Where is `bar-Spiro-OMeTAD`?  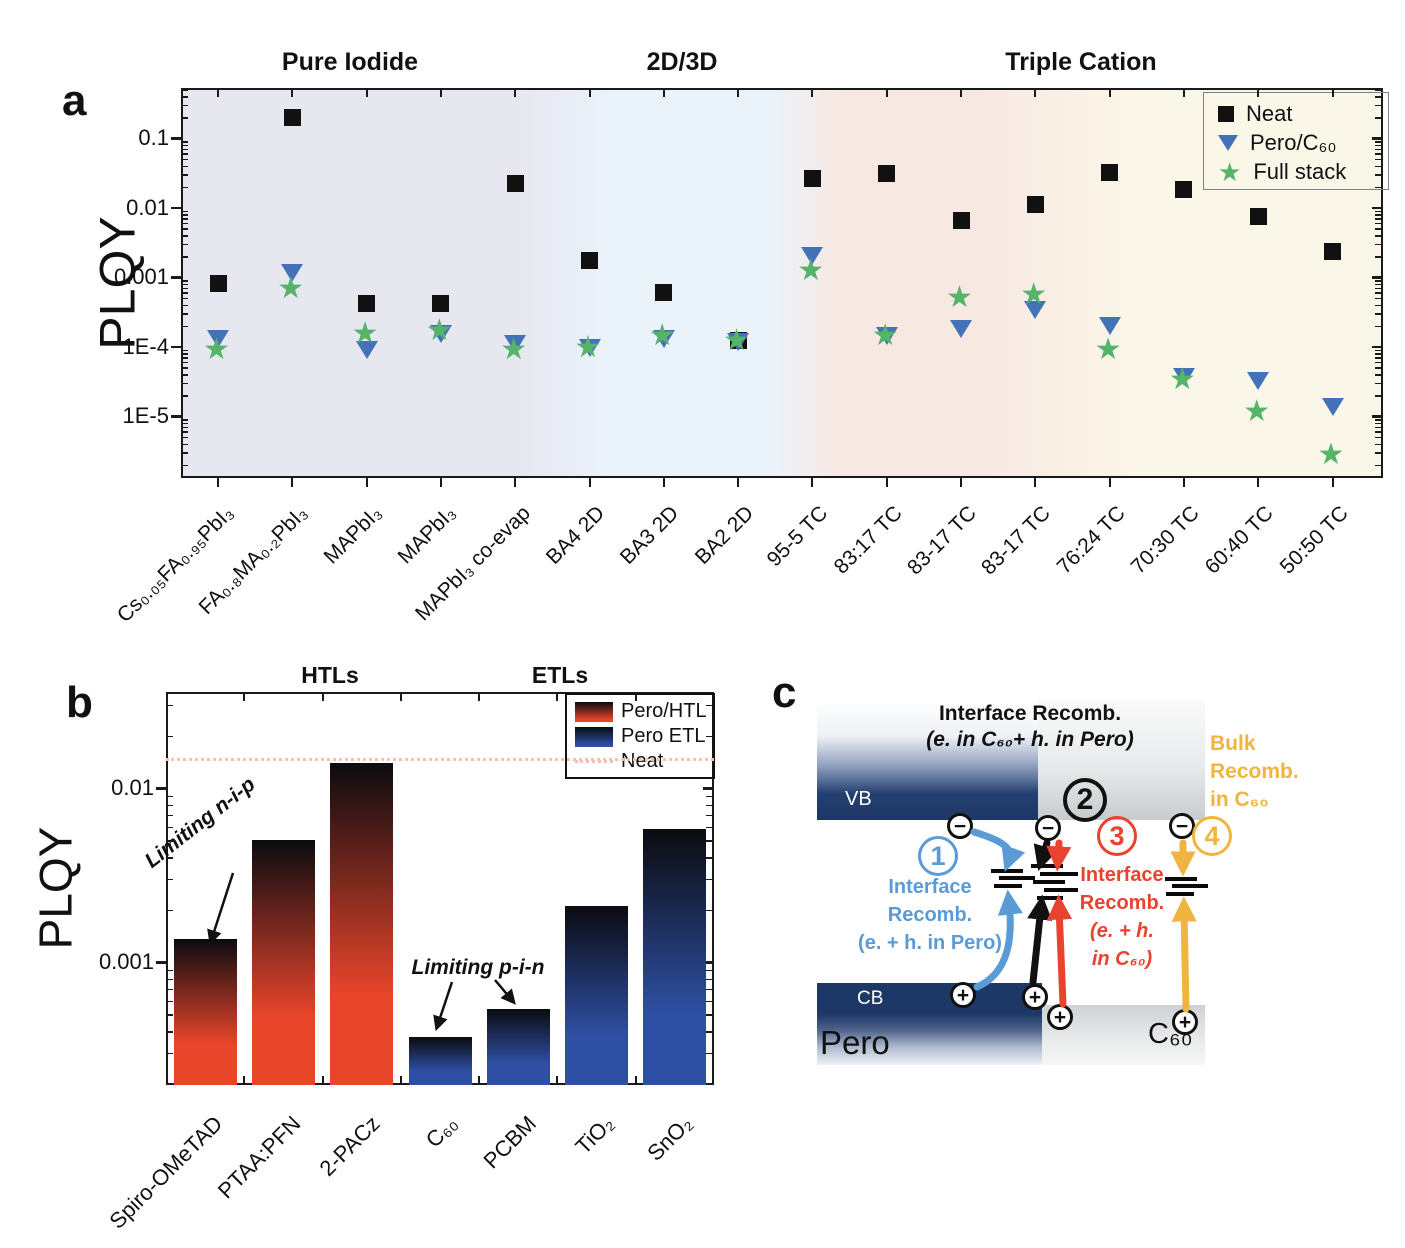
bar-Spiro-OMeTAD is located at coordinates (205, 1012).